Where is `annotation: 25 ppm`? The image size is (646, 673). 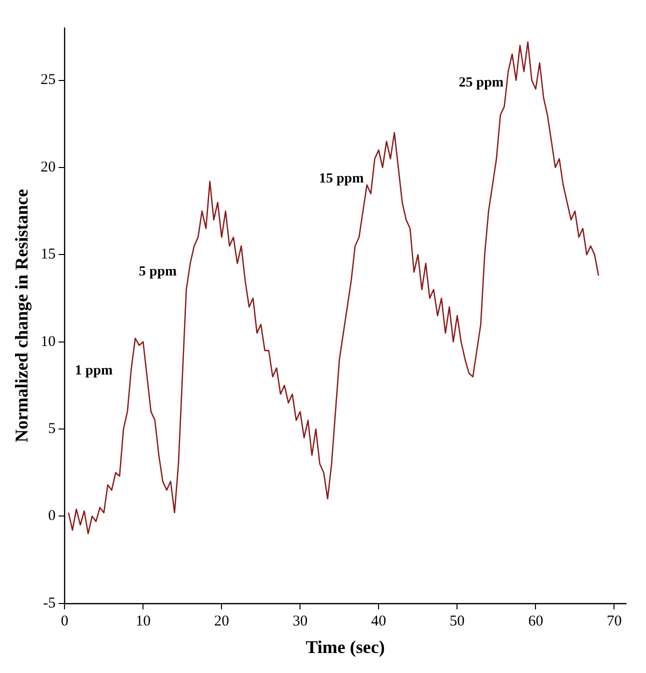 annotation: 25 ppm is located at coordinates (481, 82).